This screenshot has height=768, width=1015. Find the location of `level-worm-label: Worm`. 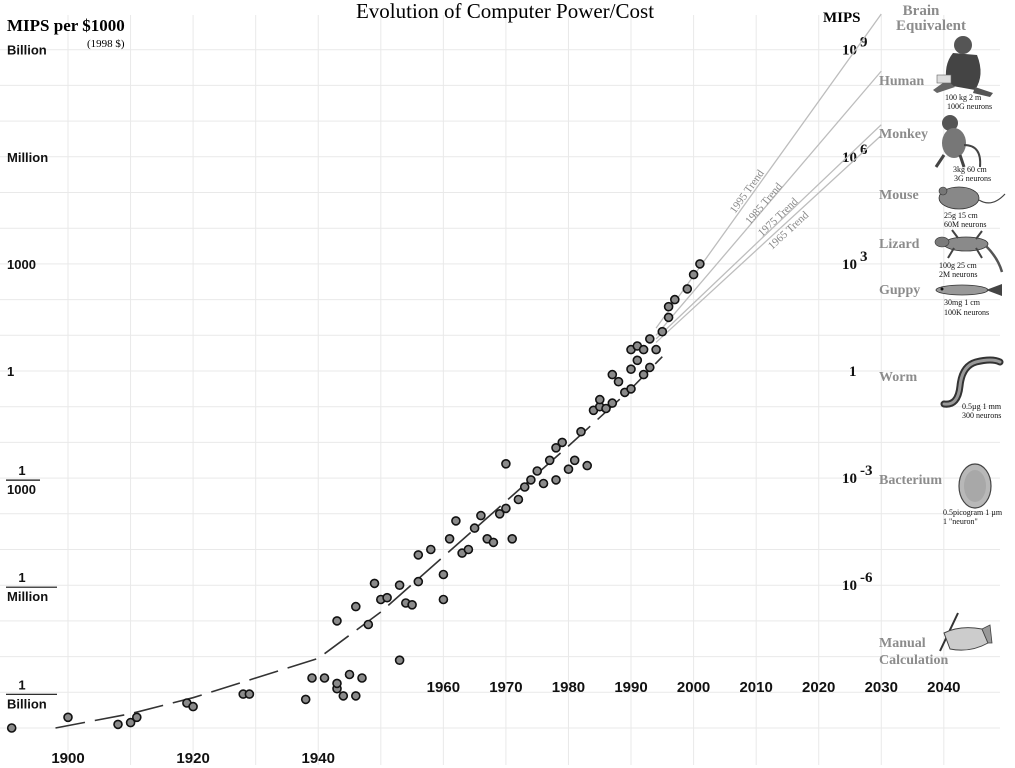

level-worm-label: Worm is located at coordinates (898, 377).